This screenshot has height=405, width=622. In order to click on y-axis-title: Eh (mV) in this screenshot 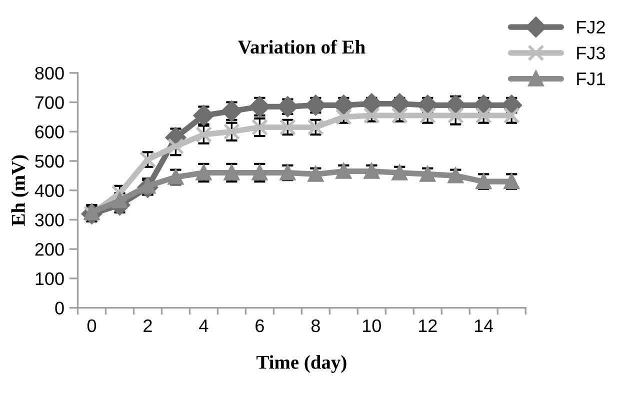, I will do `click(20, 190)`.